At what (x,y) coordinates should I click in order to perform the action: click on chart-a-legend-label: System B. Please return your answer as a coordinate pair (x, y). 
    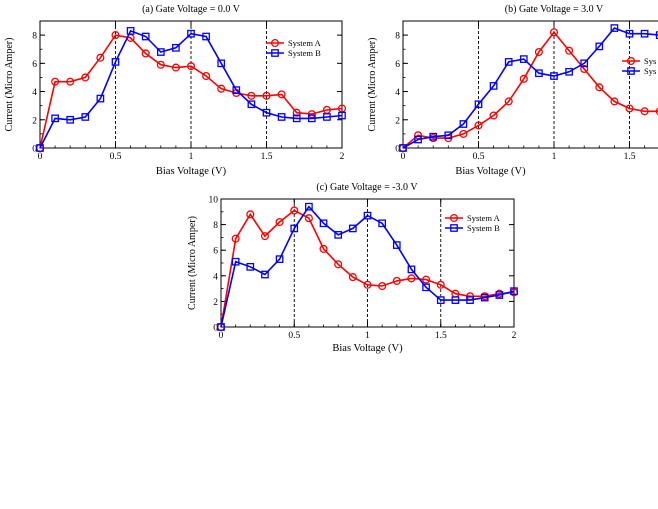
    Looking at the image, I should click on (304, 53).